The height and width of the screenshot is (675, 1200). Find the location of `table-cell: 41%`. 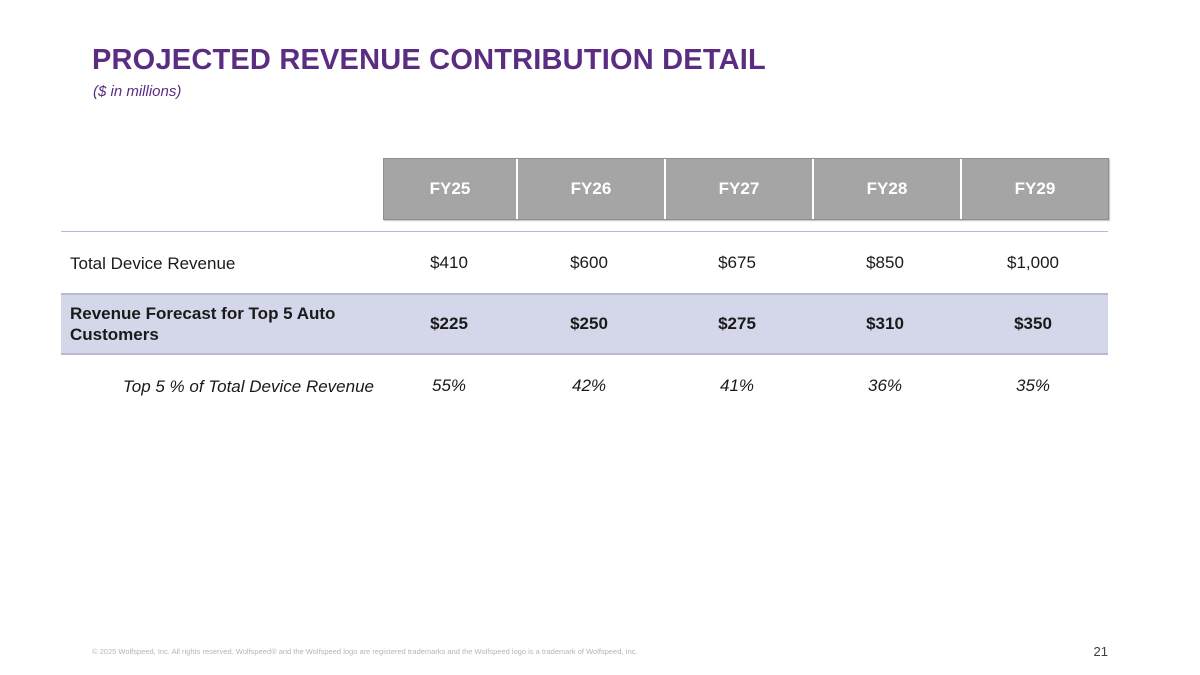

table-cell: 41% is located at coordinates (737, 385).